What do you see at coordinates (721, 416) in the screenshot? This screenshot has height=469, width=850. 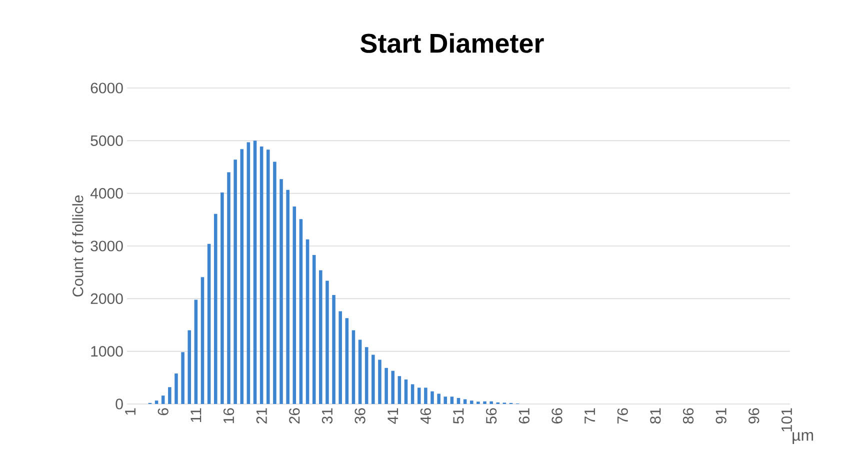 I see `x-tick-label: 91` at bounding box center [721, 416].